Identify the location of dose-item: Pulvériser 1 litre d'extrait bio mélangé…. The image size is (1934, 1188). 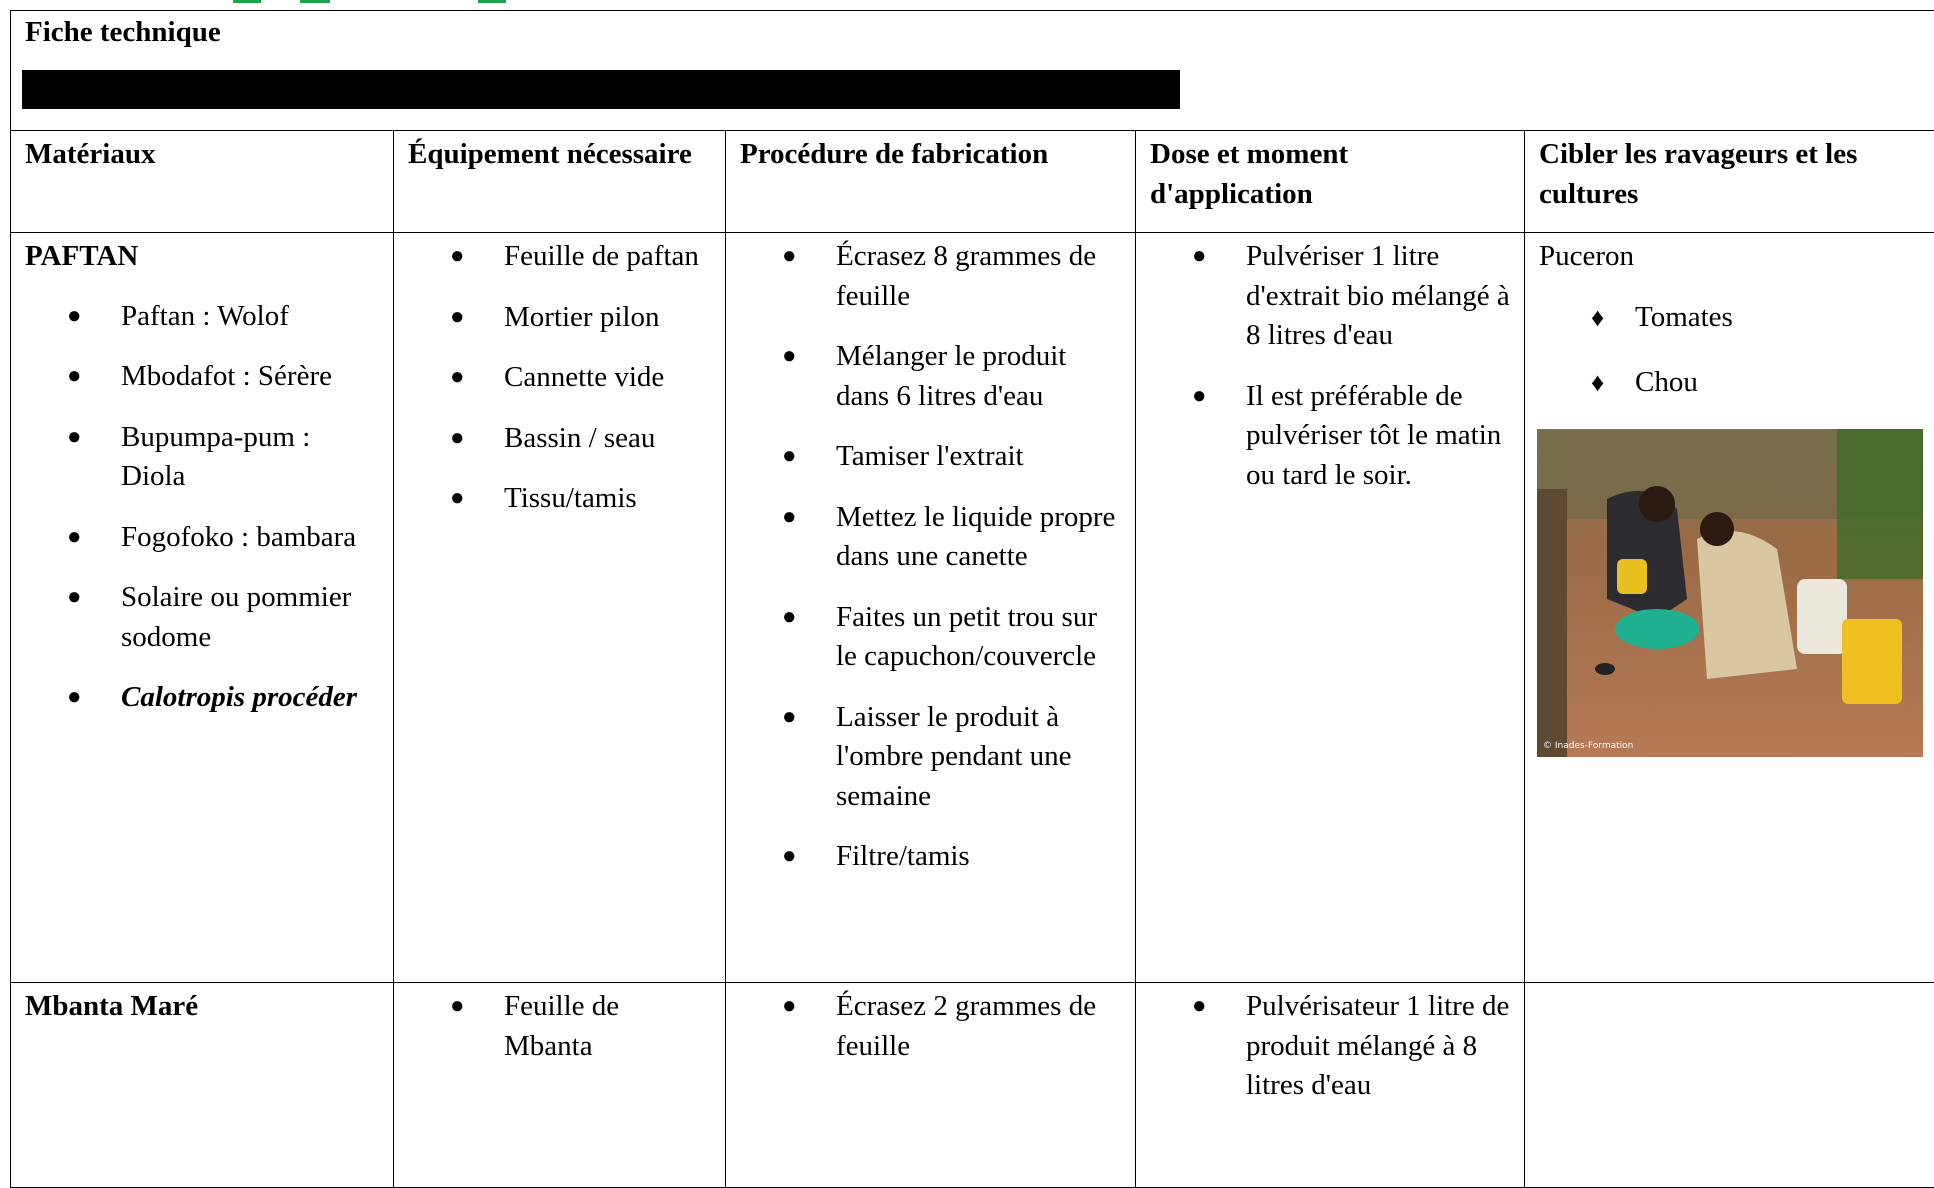
(1330, 296).